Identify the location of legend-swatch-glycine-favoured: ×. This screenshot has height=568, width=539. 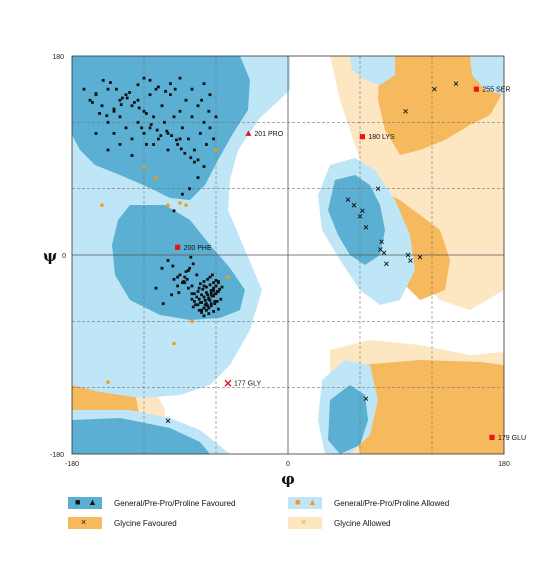
(85, 523).